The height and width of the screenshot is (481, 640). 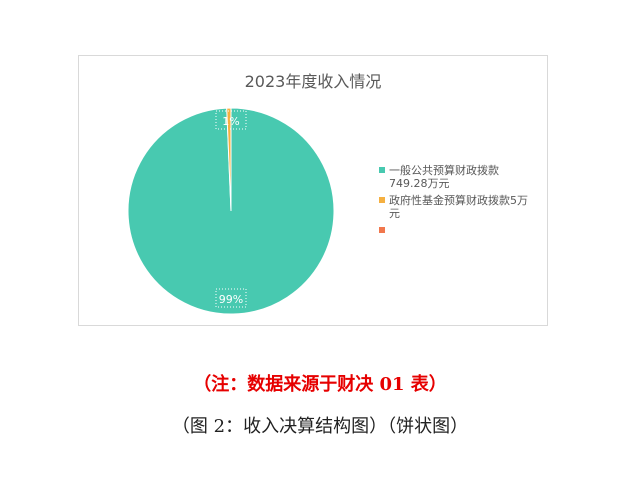 I want to click on pie-chart: 99% 1%, so click(x=231, y=211).